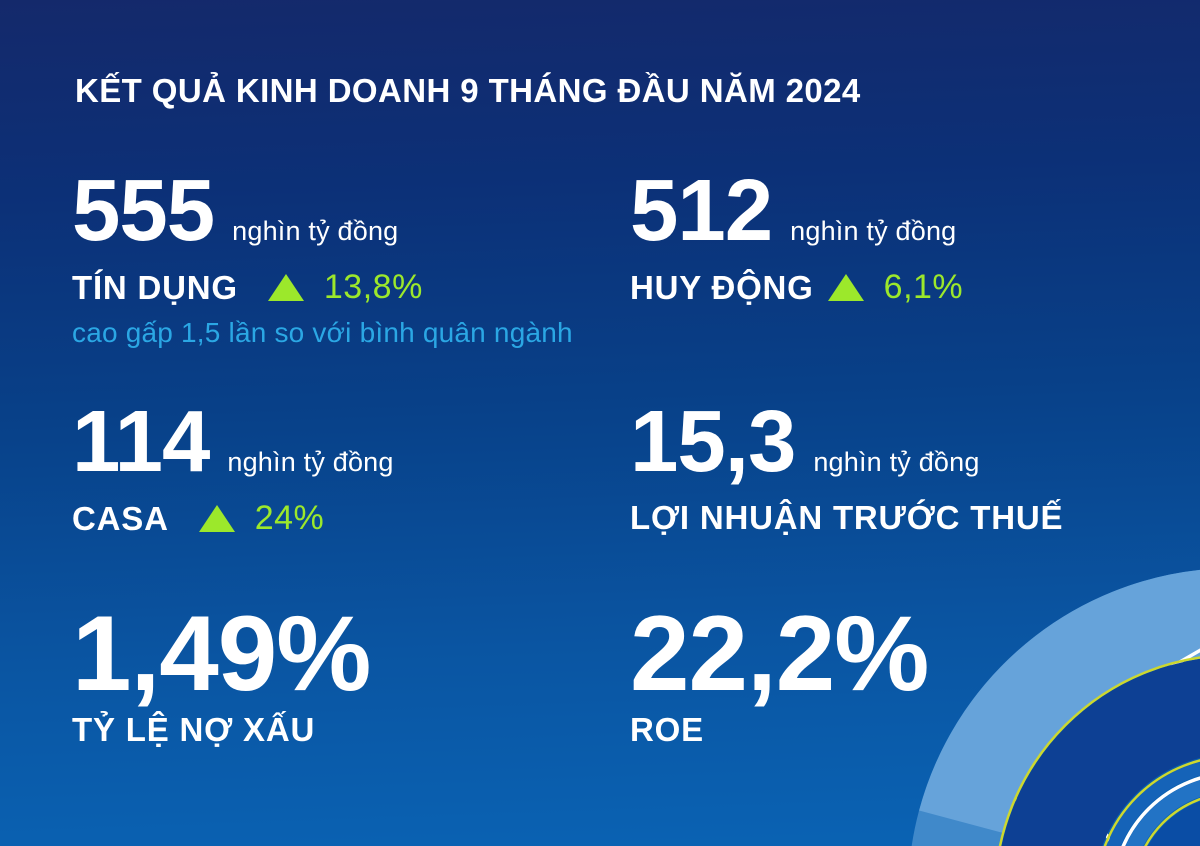 Image resolution: width=1200 pixels, height=846 pixels. I want to click on stat-label-row: ROE, so click(910, 730).